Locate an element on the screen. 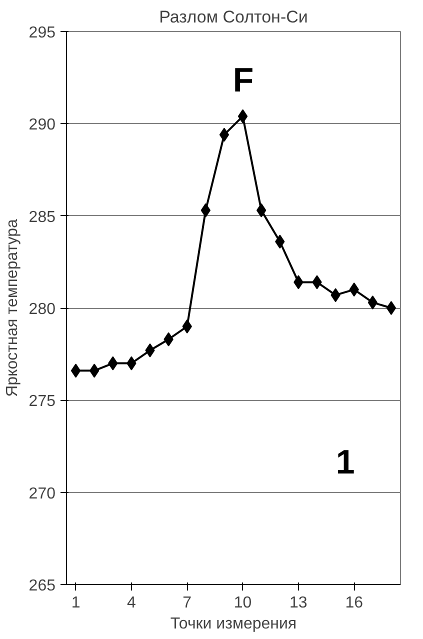 Image resolution: width=423 pixels, height=639 pixels. x-tick-label: 16 is located at coordinates (354, 603).